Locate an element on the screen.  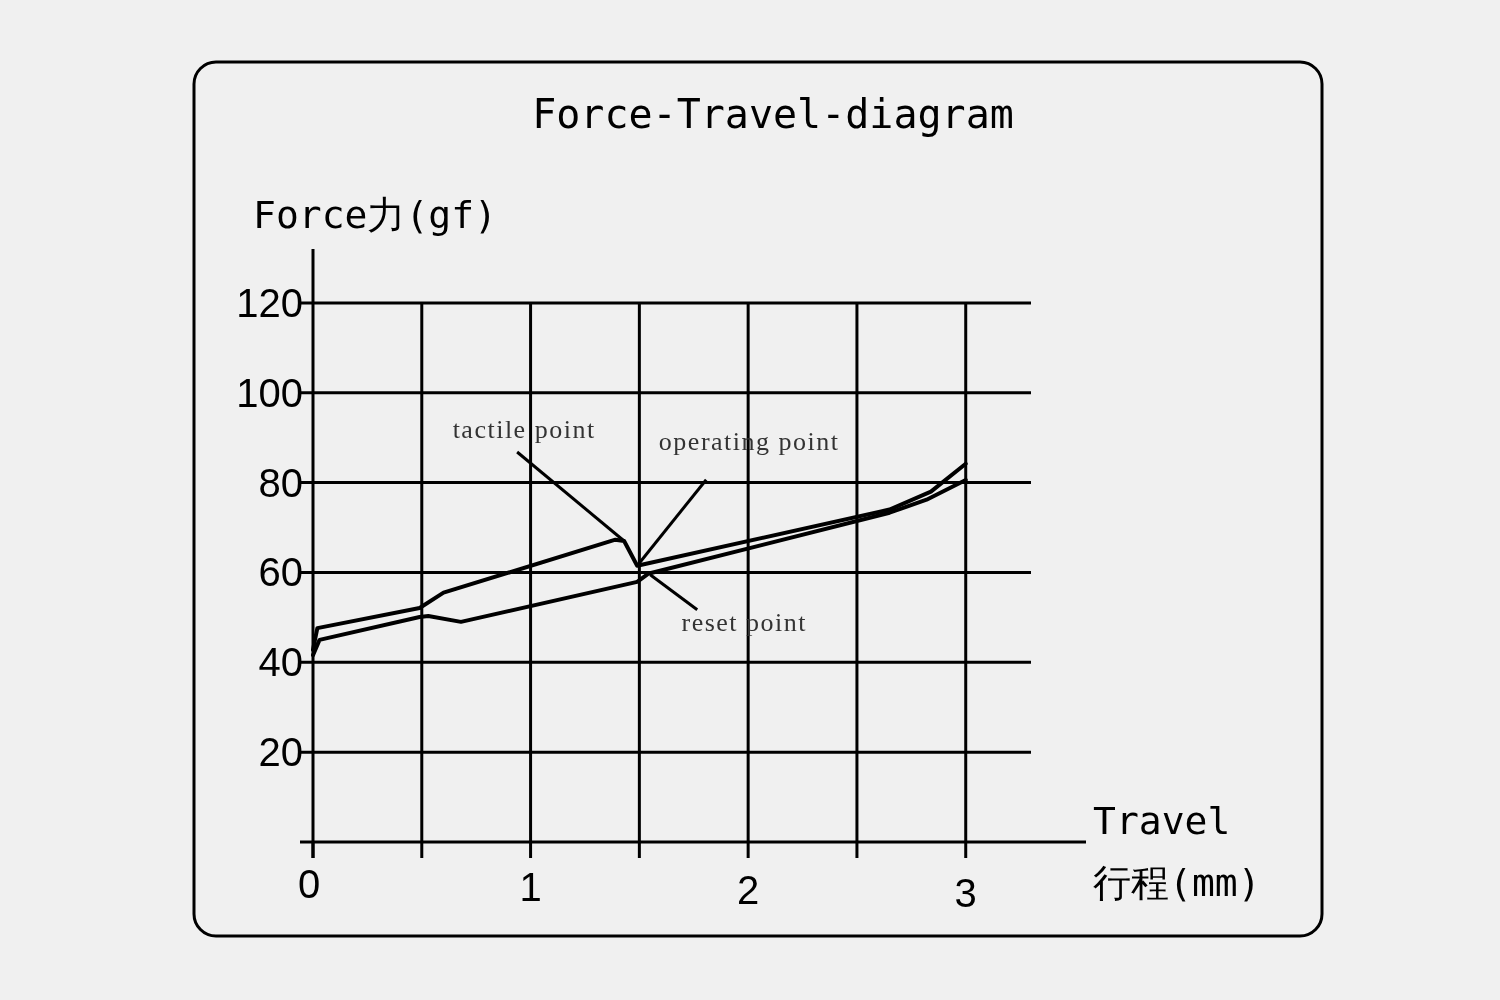
y-axis-title: Force力(gf) is located at coordinates (375, 215).